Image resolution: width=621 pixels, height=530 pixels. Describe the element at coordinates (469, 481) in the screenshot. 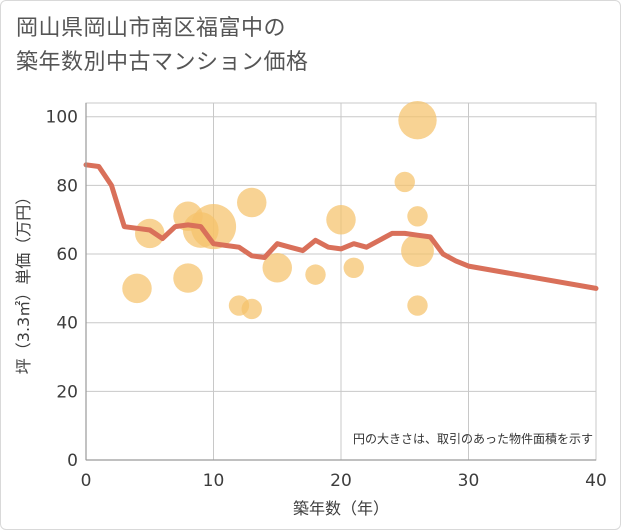

I see `x-tick-label: 30` at that location.